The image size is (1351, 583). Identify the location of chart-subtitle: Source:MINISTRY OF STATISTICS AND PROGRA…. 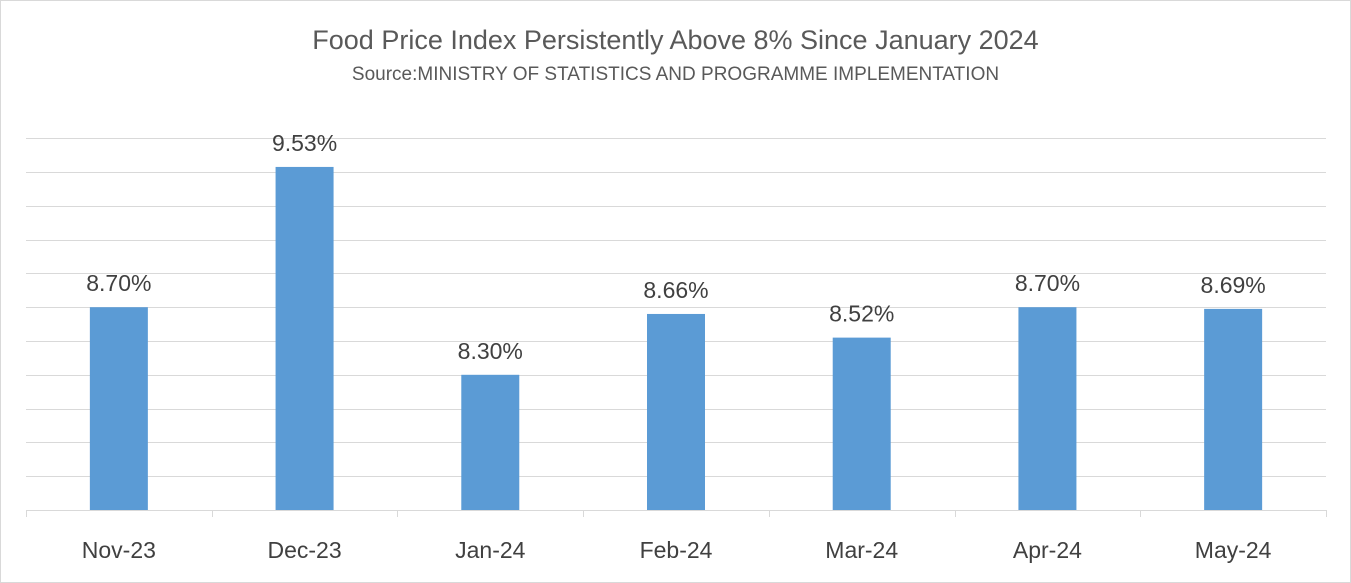
(675, 74).